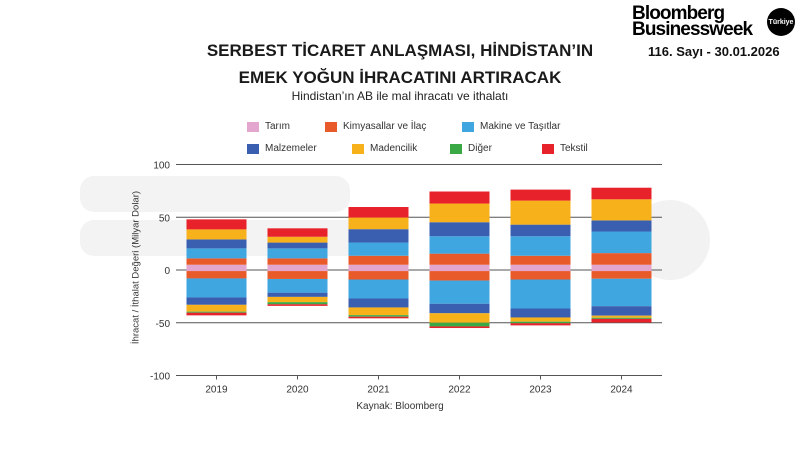 The image size is (800, 450). Describe the element at coordinates (216, 390) in the screenshot. I see `x-tick-label: 2019` at that location.